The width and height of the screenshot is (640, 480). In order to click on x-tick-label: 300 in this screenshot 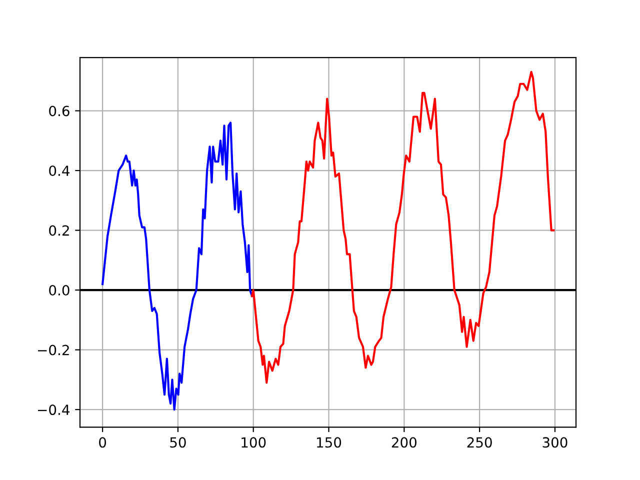, I will do `click(555, 442)`.